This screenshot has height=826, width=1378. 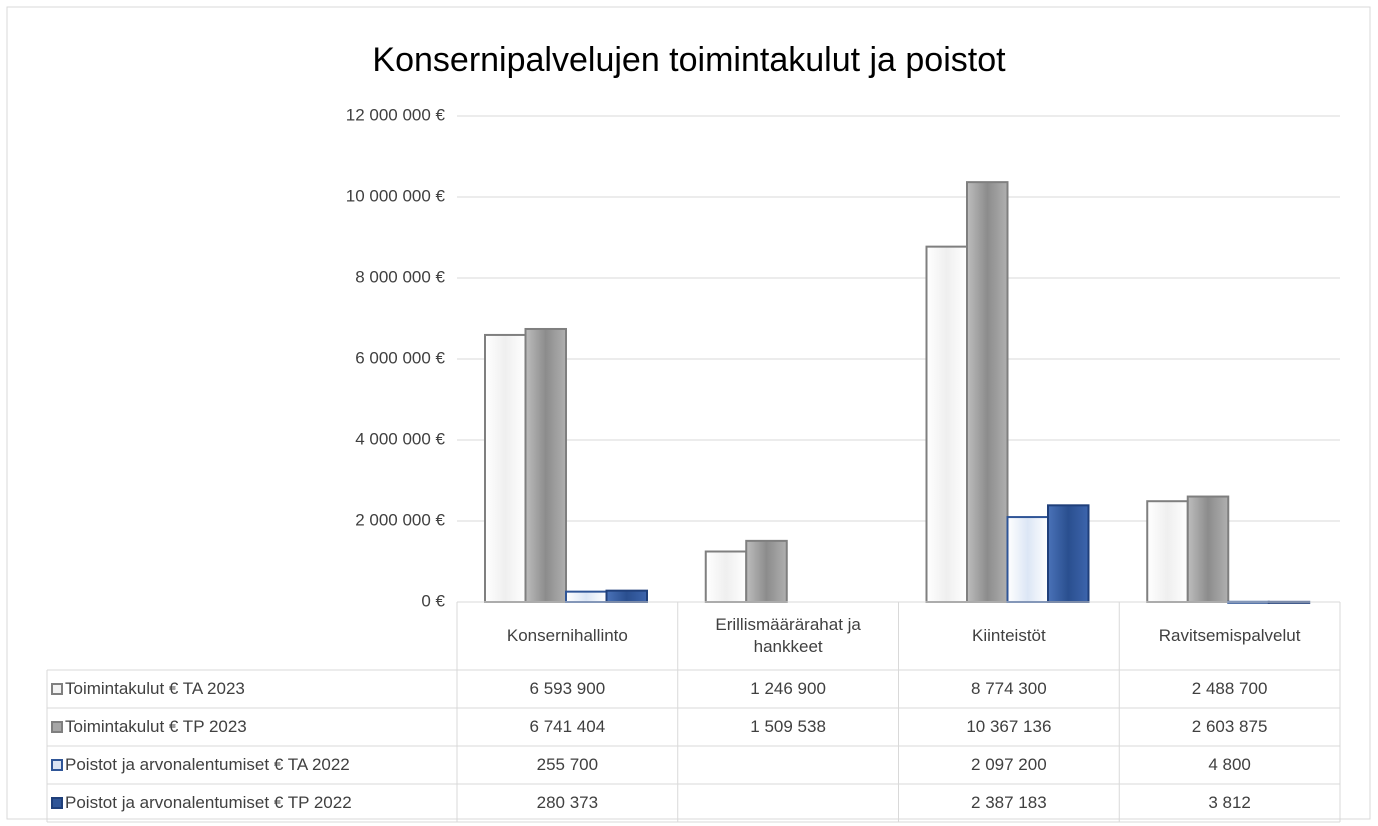 What do you see at coordinates (788, 635) in the screenshot?
I see `x-tick-label: Erillismäärärahat ja hankkeet` at bounding box center [788, 635].